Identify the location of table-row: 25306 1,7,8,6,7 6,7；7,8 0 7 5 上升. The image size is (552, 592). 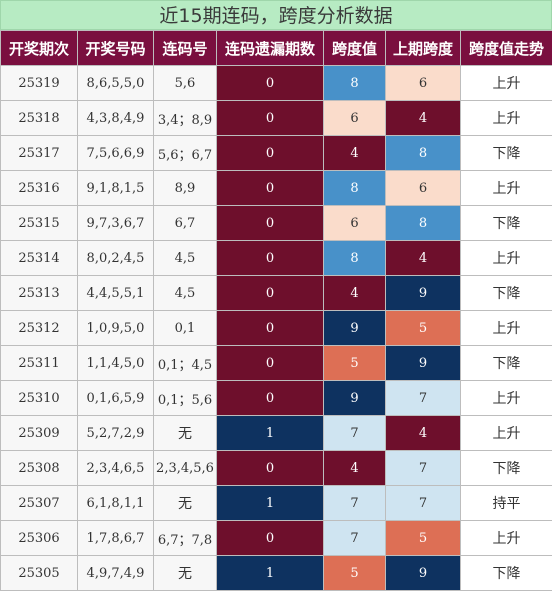
(276, 538).